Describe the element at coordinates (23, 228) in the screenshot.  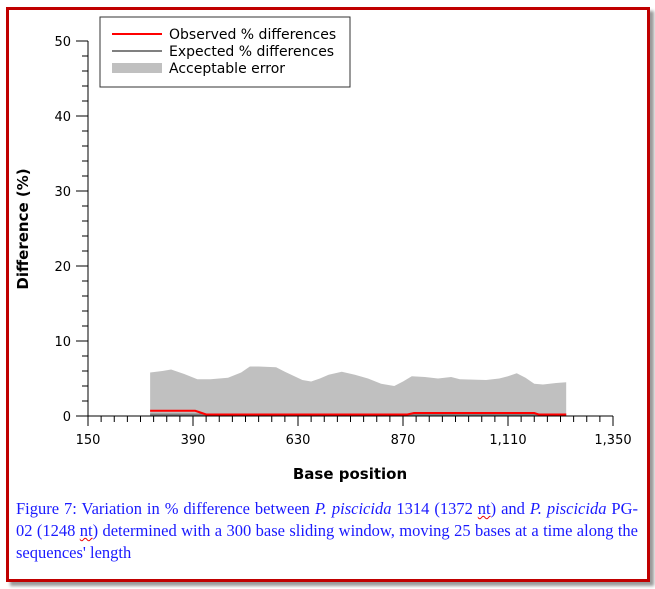
I see `y-axis-label: Difference (%)` at that location.